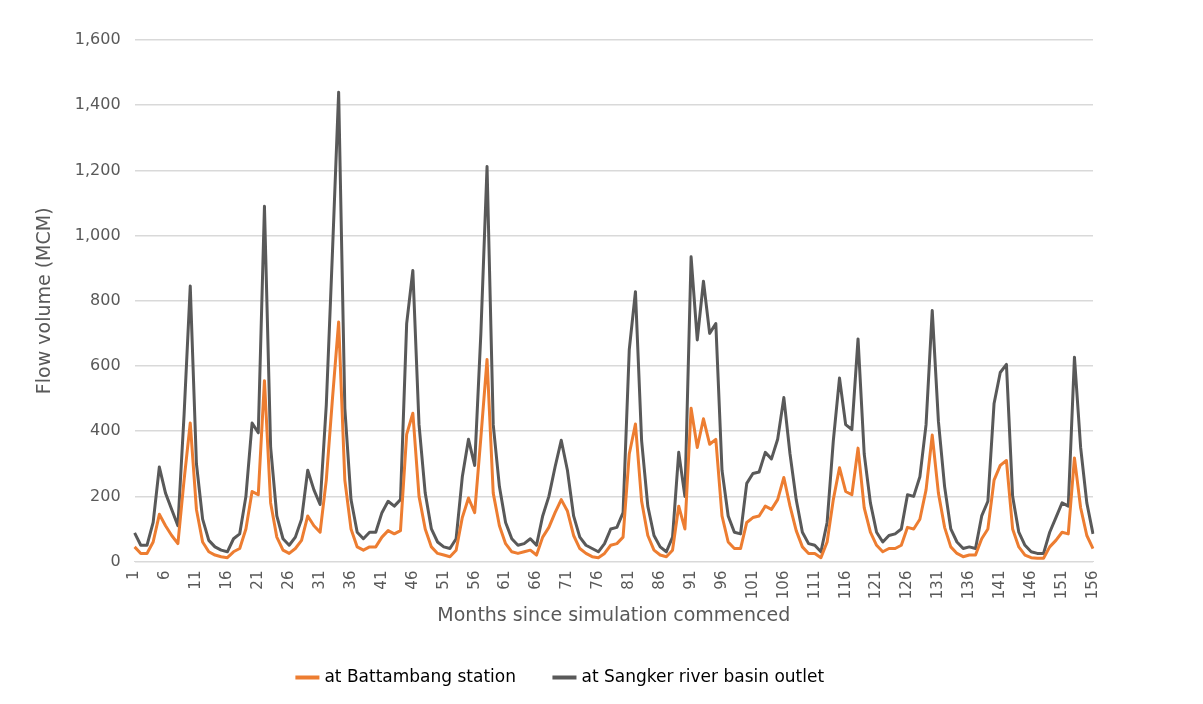  Describe the element at coordinates (133, 575) in the screenshot. I see `x-tick-label: 1` at that location.